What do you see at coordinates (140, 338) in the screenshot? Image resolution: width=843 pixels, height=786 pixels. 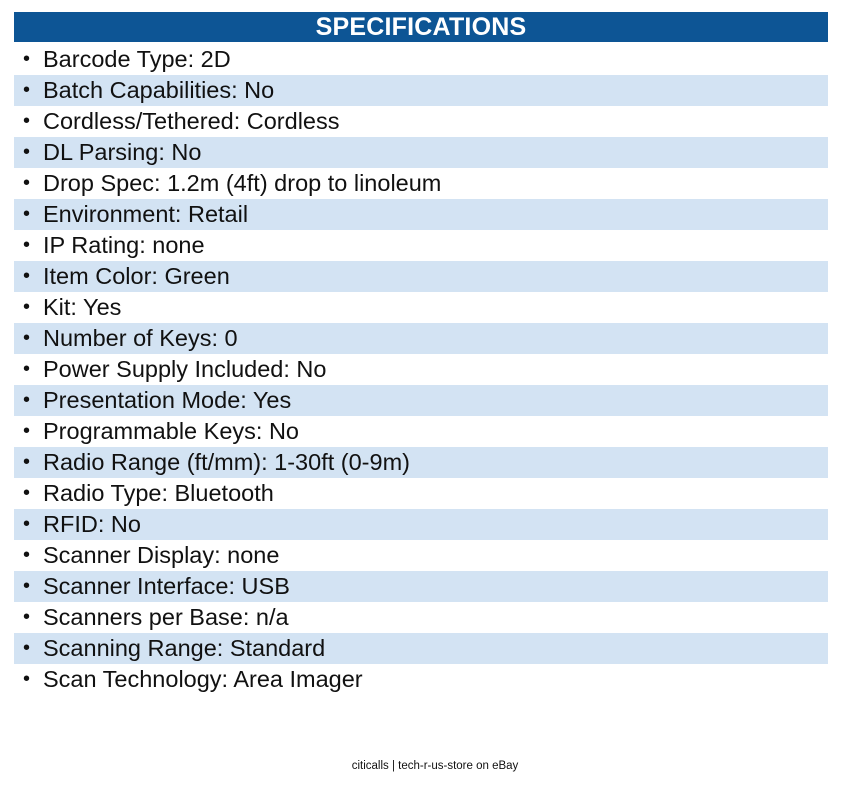 I see `spec-text: Number of Keys: 0` at bounding box center [140, 338].